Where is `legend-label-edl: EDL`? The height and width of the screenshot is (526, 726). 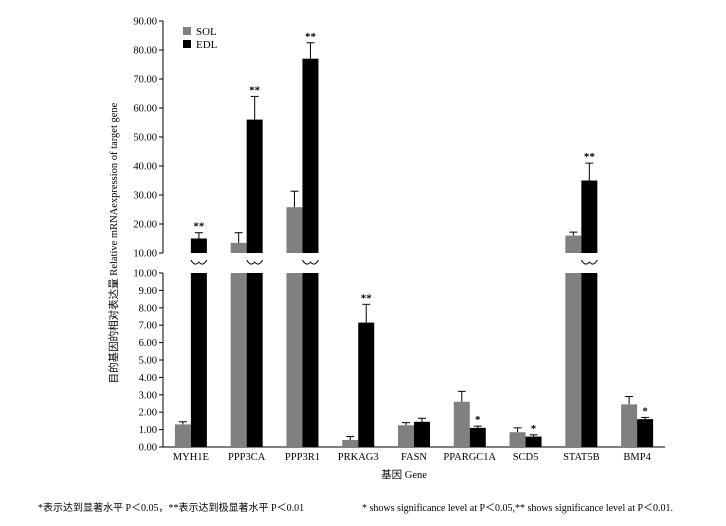 legend-label-edl: EDL is located at coordinates (207, 45).